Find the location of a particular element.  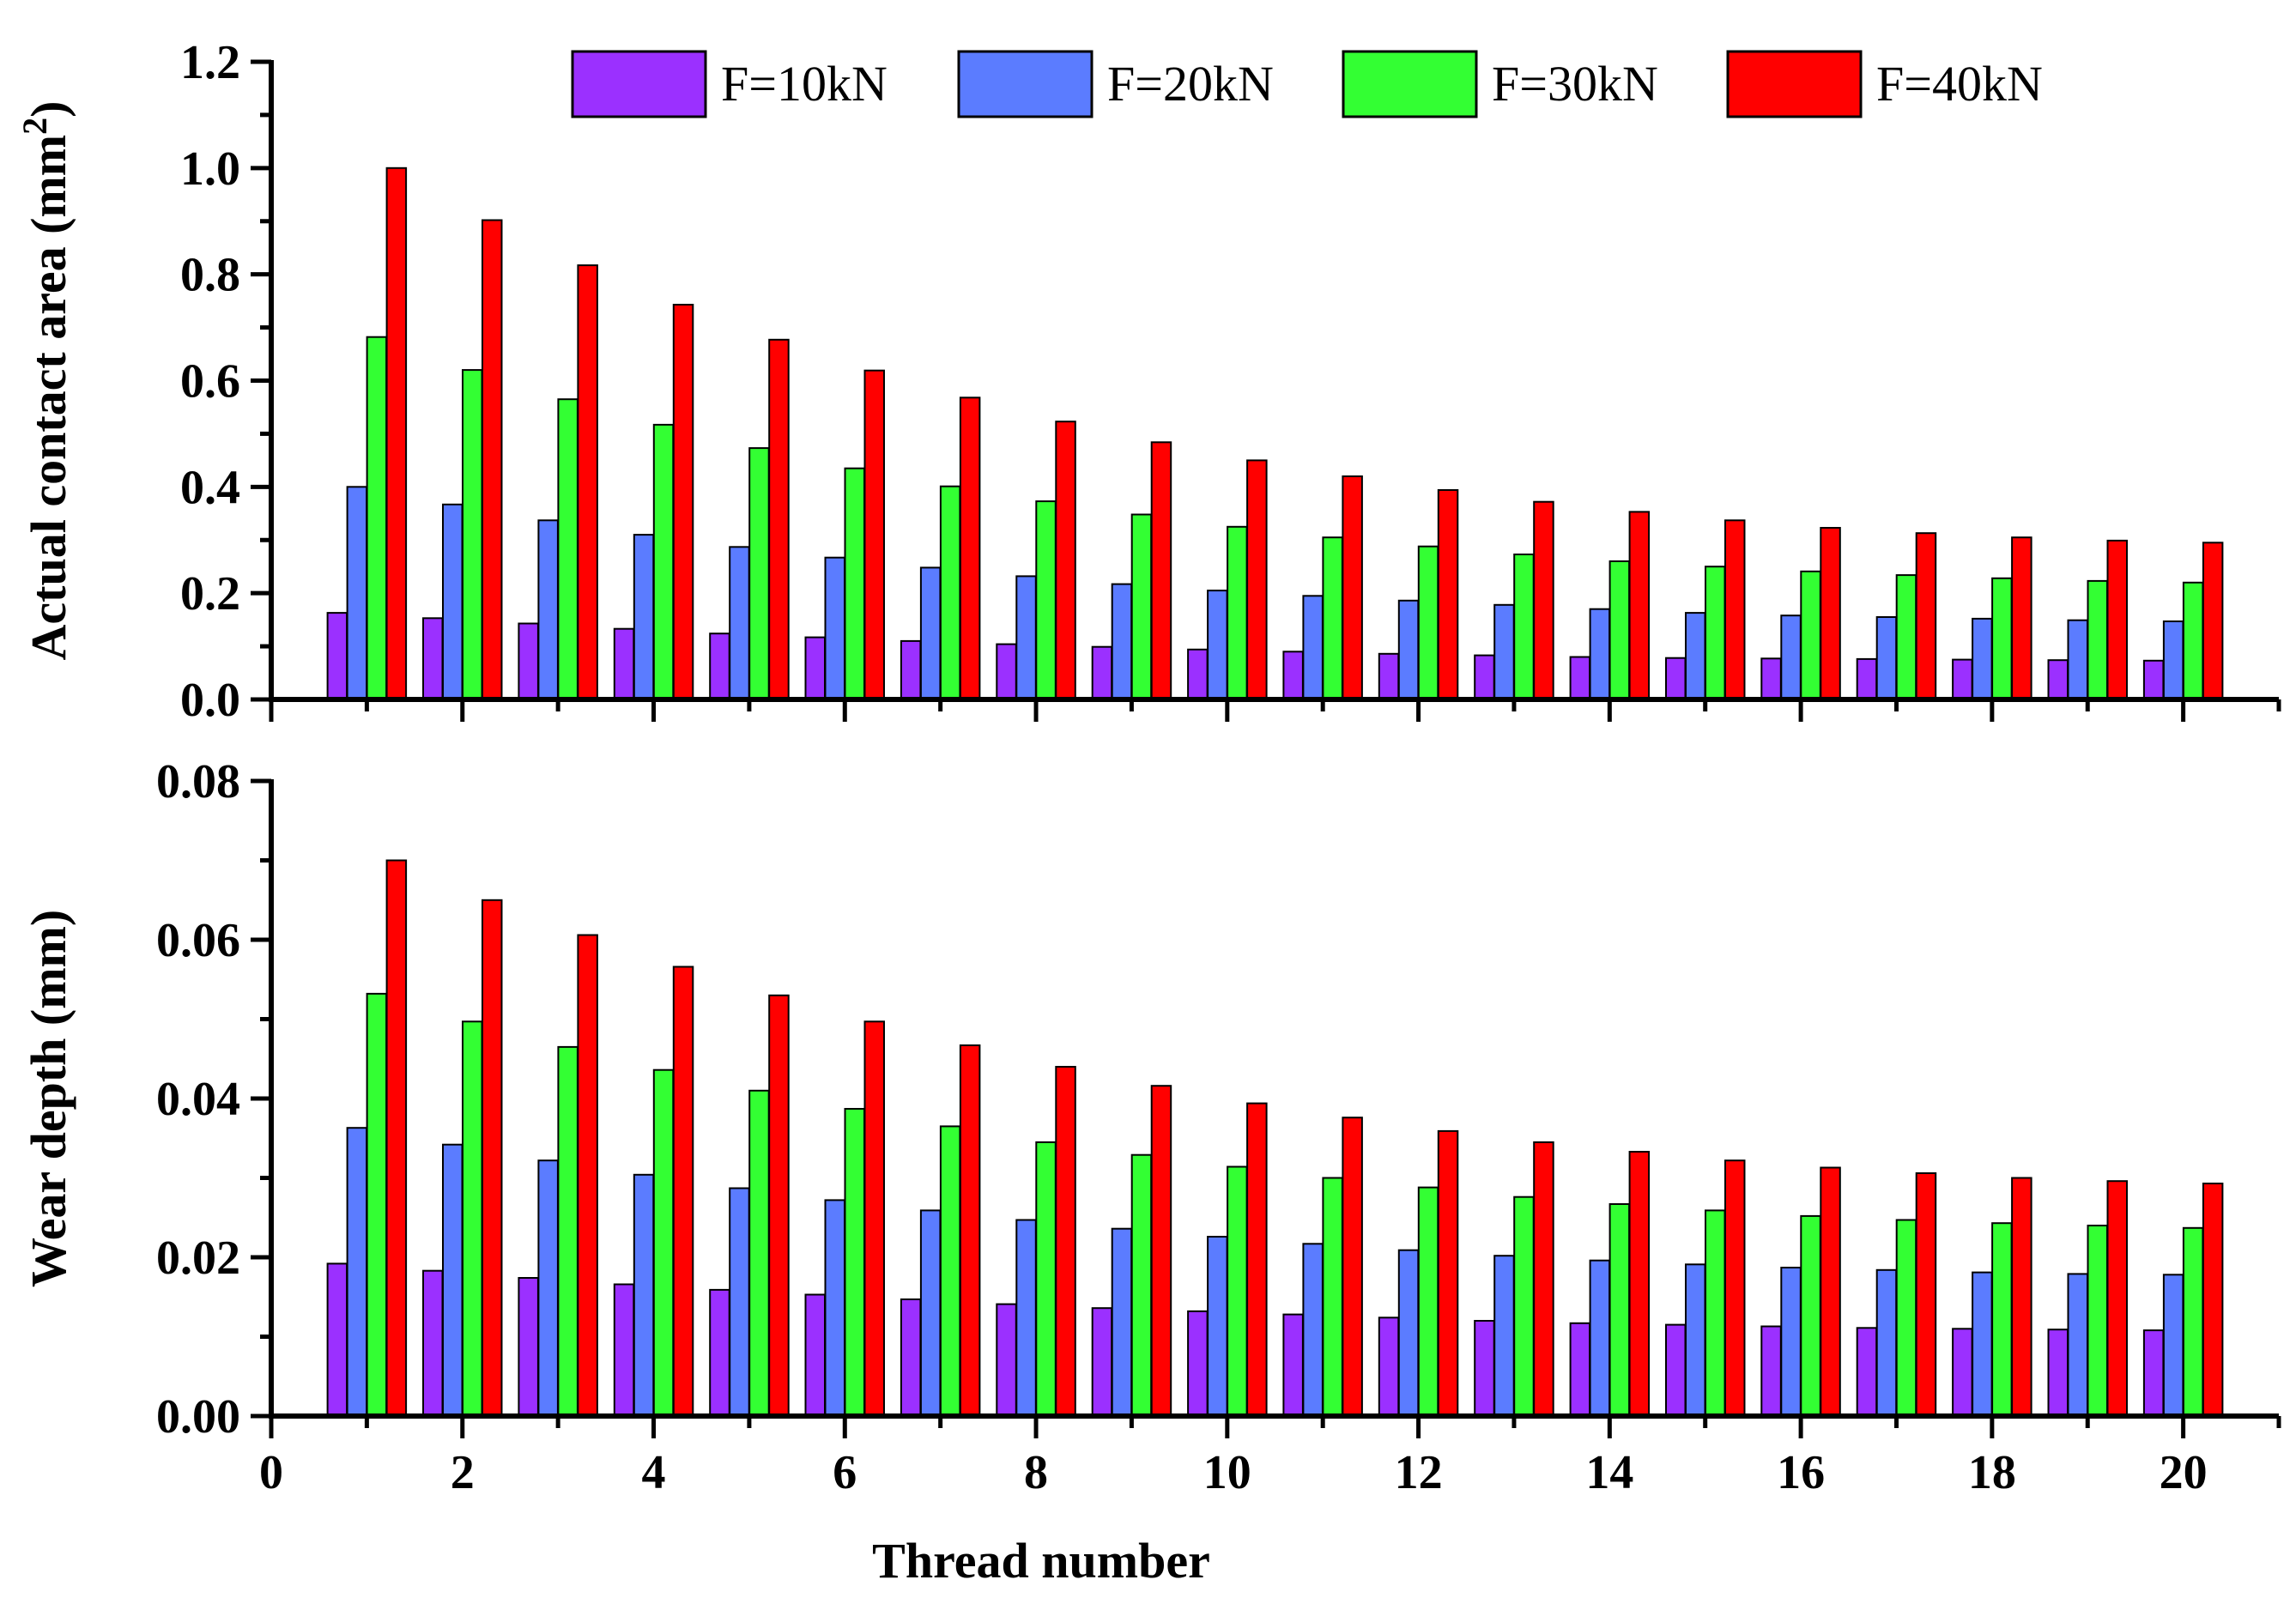

legend-label-f40kn: F=40kN is located at coordinates (1959, 84).